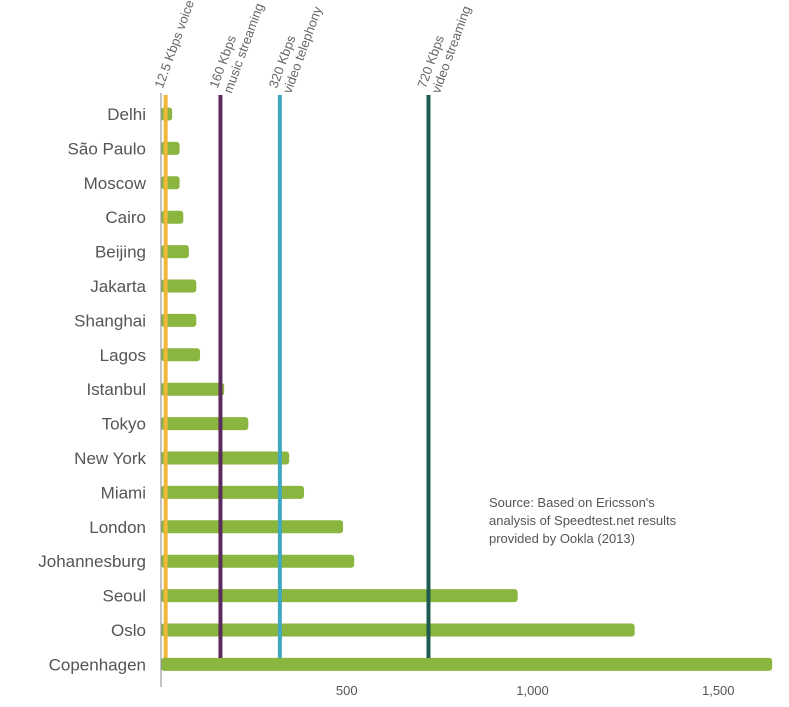 The width and height of the screenshot is (789, 707). I want to click on bar-oslo, so click(398, 630).